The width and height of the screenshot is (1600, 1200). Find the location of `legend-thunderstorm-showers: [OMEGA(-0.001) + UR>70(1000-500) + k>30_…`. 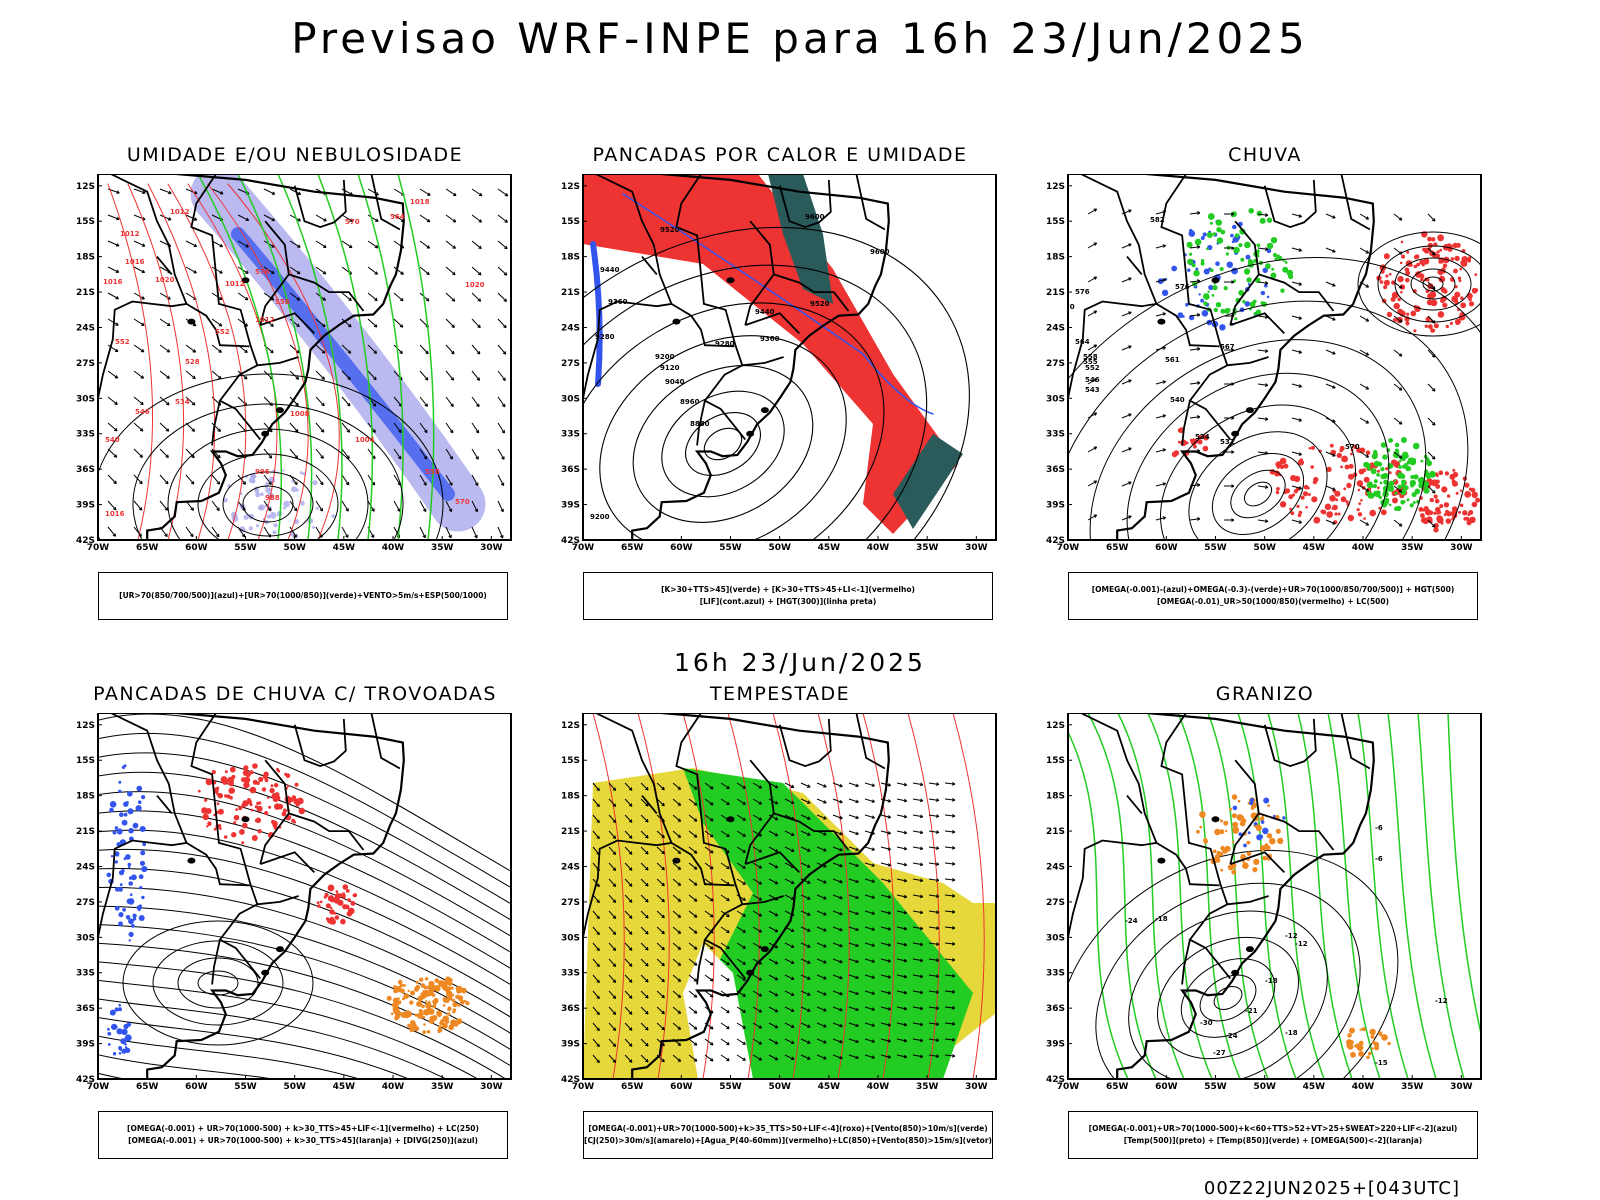

legend-thunderstorm-showers: [OMEGA(-0.001) + UR>70(1000-500) + k>30_… is located at coordinates (303, 1135).